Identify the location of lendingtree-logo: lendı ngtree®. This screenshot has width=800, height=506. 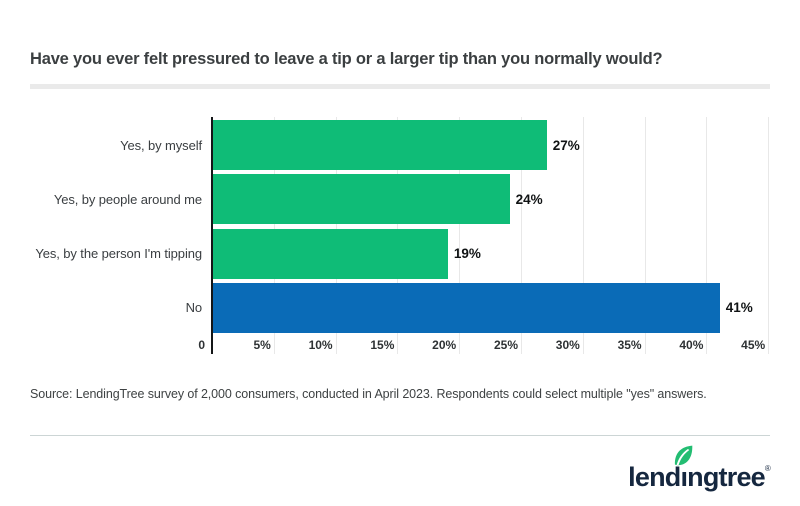
(699, 468).